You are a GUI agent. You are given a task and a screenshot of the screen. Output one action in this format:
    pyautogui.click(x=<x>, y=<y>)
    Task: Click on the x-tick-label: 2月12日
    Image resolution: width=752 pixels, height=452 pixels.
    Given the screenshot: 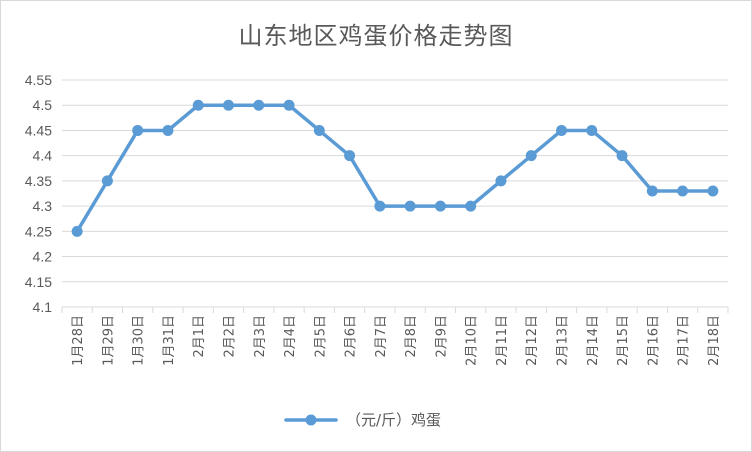 What is the action you would take?
    pyautogui.click(x=532, y=340)
    